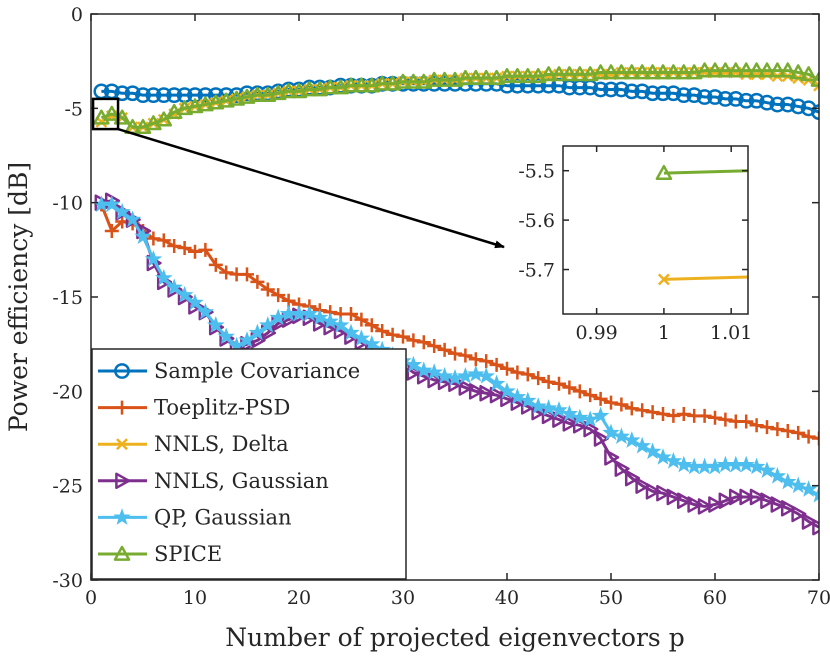 The image size is (830, 664). I want to click on legend-item-nnls-delta: NNLS, Delta, so click(193, 444).